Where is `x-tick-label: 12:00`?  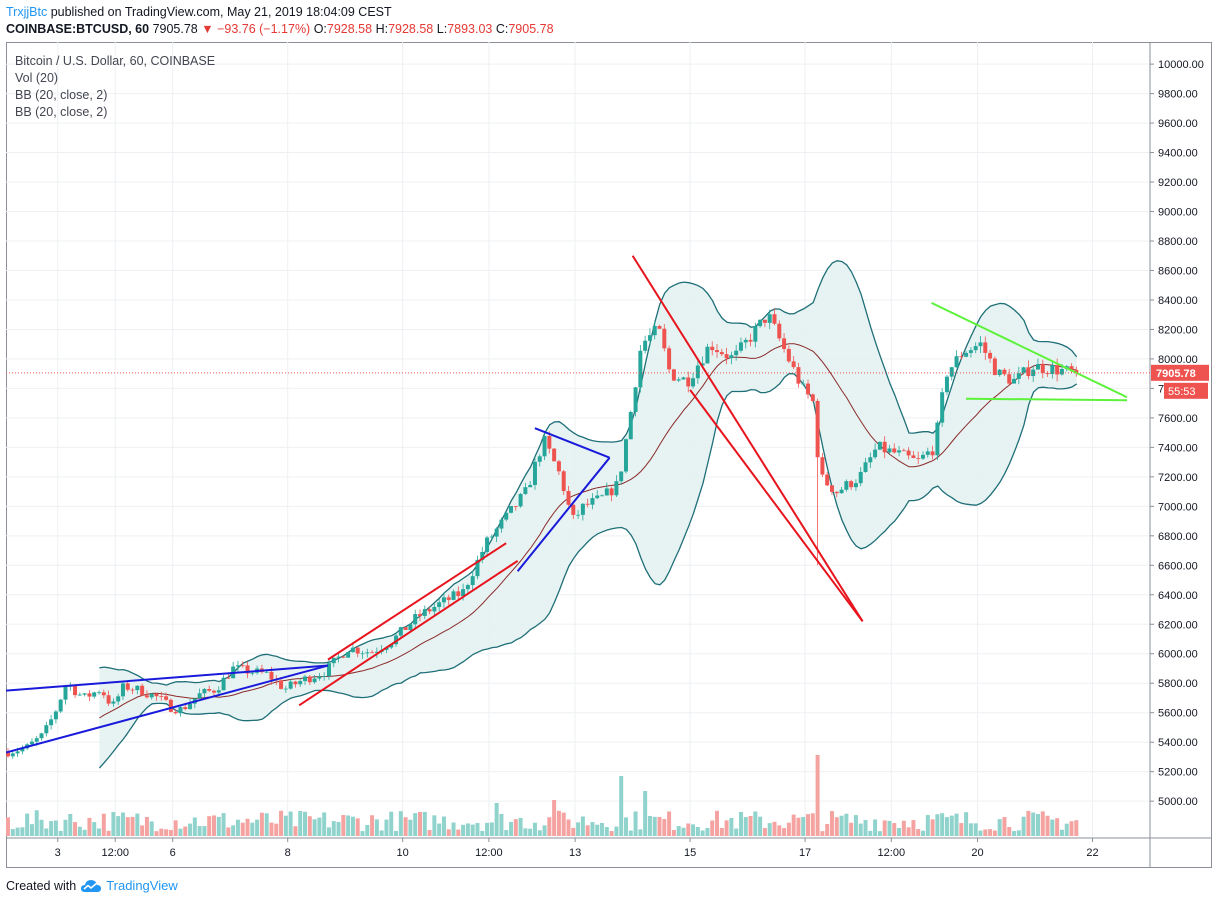
x-tick-label: 12:00 is located at coordinates (115, 853).